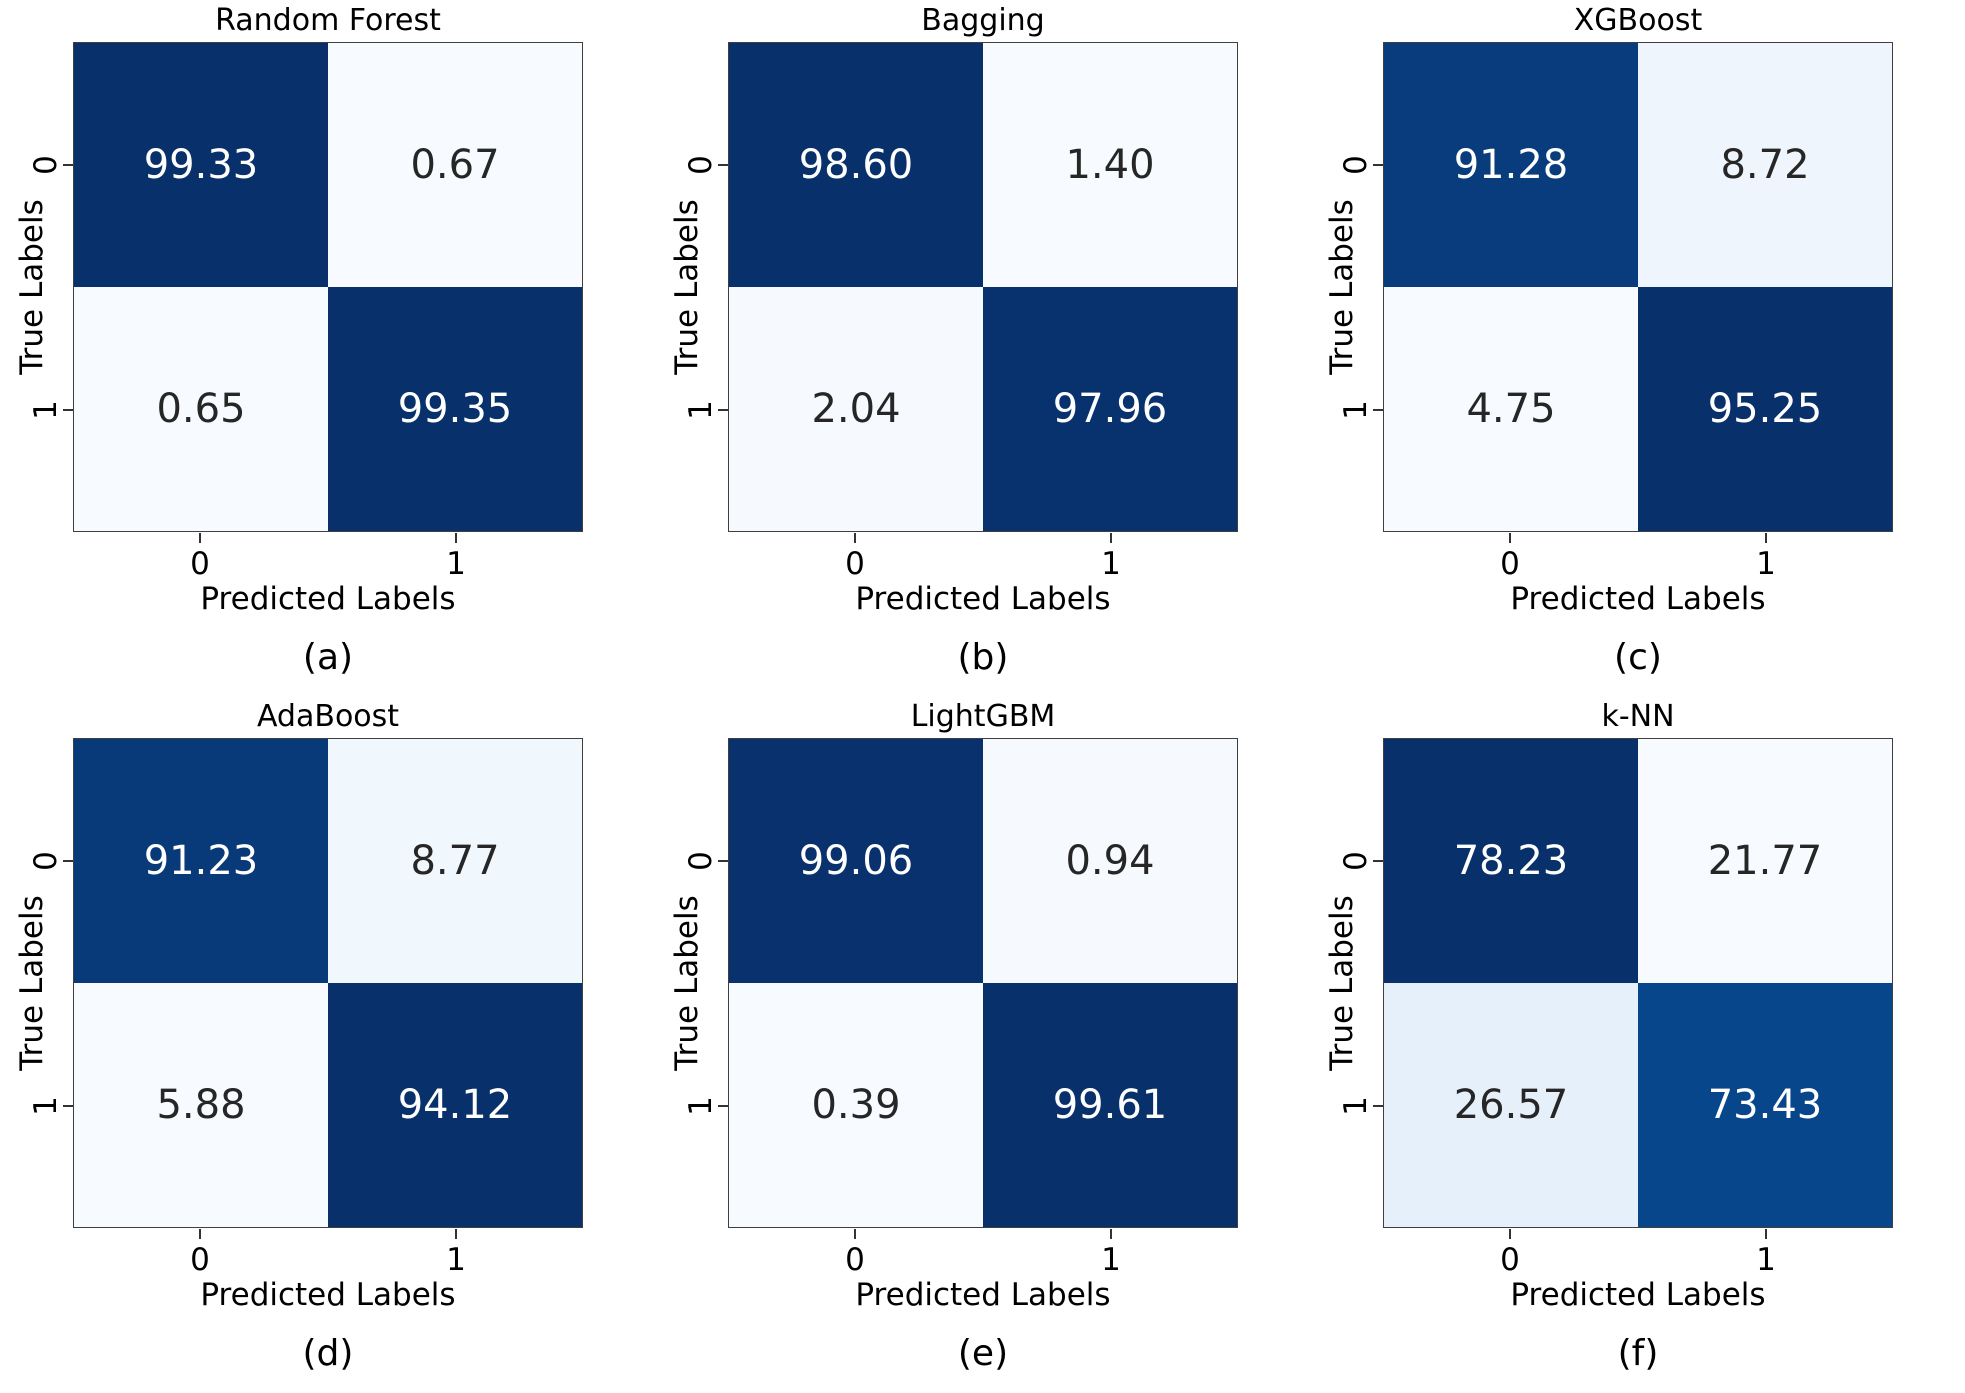  Describe the element at coordinates (328, 1353) in the screenshot. I see `panel-caption: (d)` at that location.